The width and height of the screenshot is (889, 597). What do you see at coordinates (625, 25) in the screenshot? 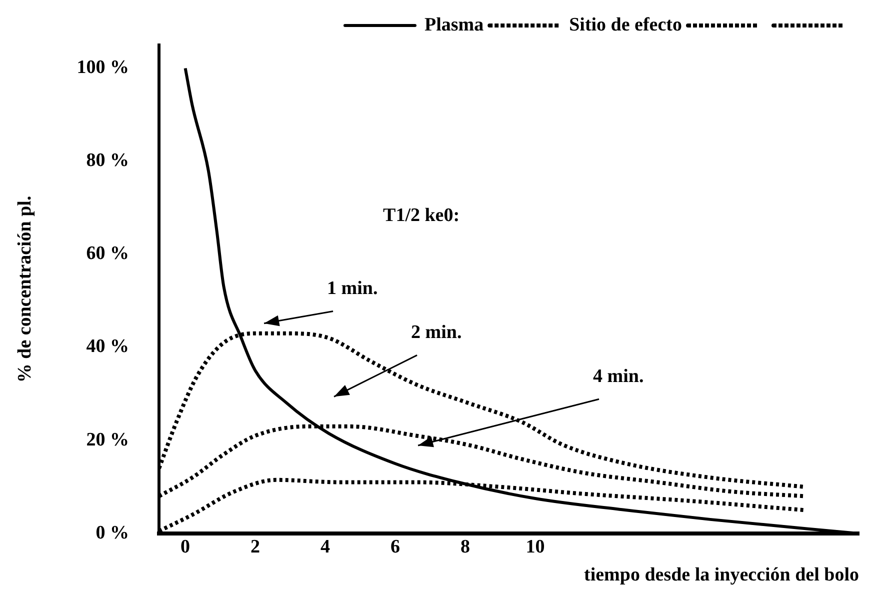
I see `legend-label: Sitio de efecto` at bounding box center [625, 25].